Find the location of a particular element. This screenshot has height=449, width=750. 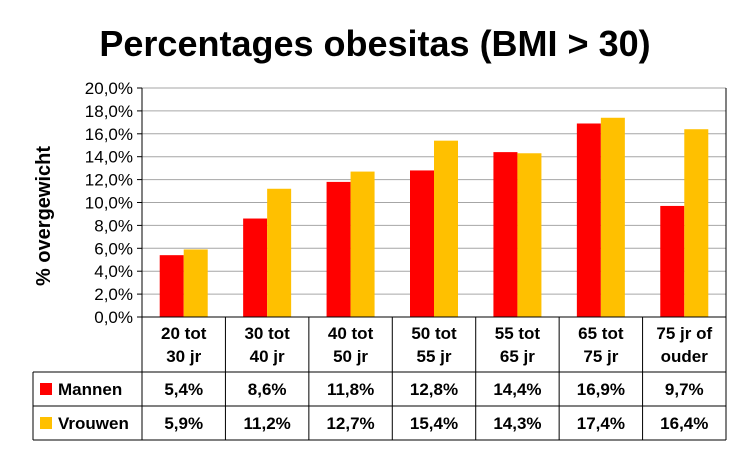

y-tick-label: 8,0% is located at coordinates (113, 225).